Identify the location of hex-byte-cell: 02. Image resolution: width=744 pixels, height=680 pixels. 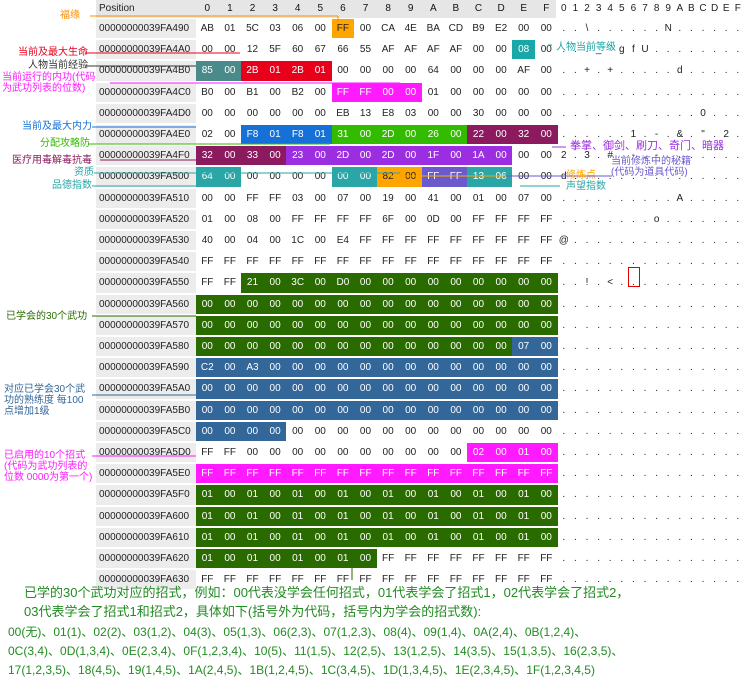
(207, 134).